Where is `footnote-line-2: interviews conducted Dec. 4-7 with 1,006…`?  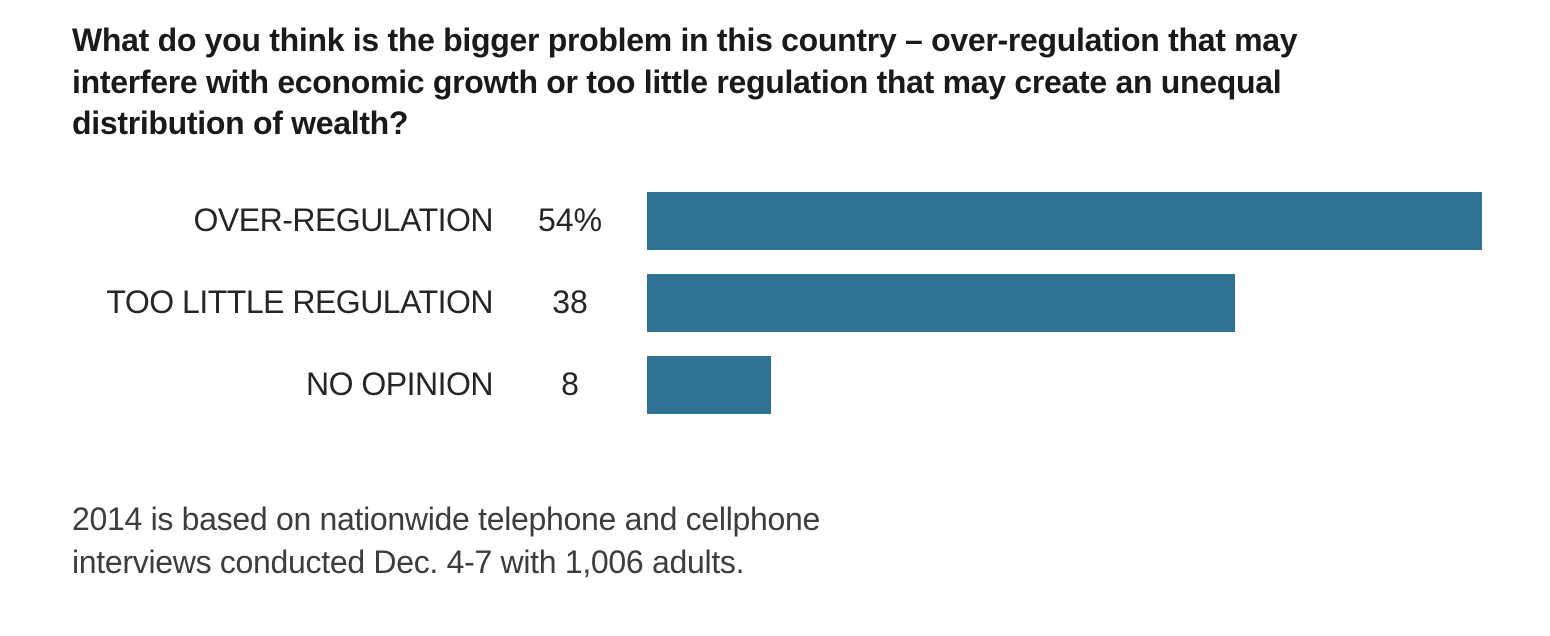
footnote-line-2: interviews conducted Dec. 4-7 with 1,006… is located at coordinates (408, 561).